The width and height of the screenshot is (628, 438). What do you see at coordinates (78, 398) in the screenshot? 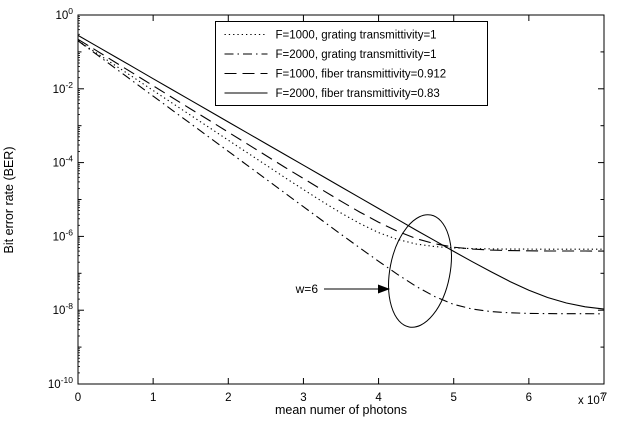
I see `x-tick-label: 0` at bounding box center [78, 398].